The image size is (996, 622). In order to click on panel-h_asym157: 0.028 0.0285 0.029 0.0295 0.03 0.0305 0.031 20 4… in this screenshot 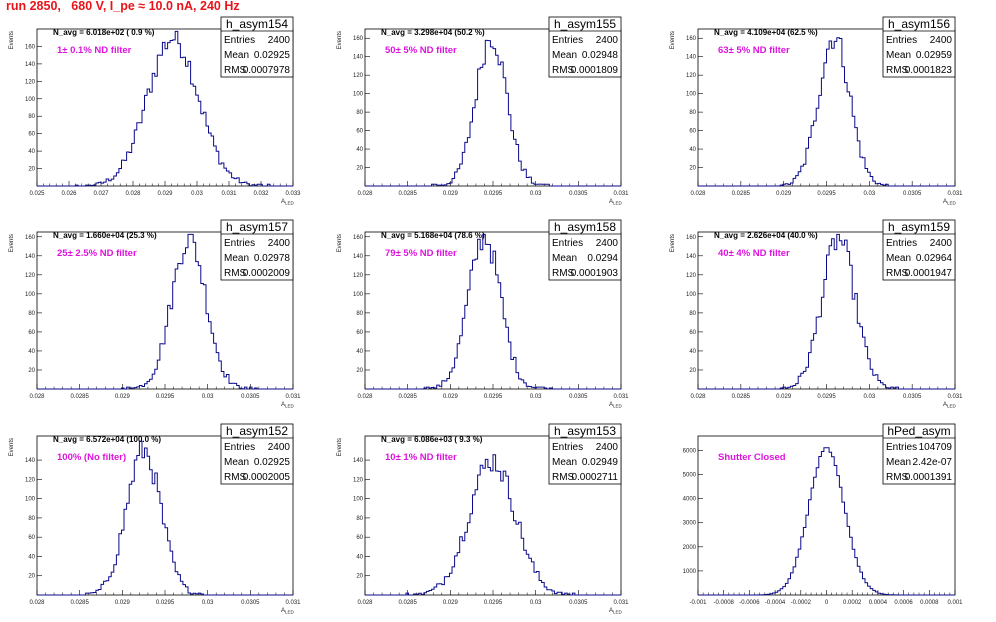, I will do `click(155, 314)`.